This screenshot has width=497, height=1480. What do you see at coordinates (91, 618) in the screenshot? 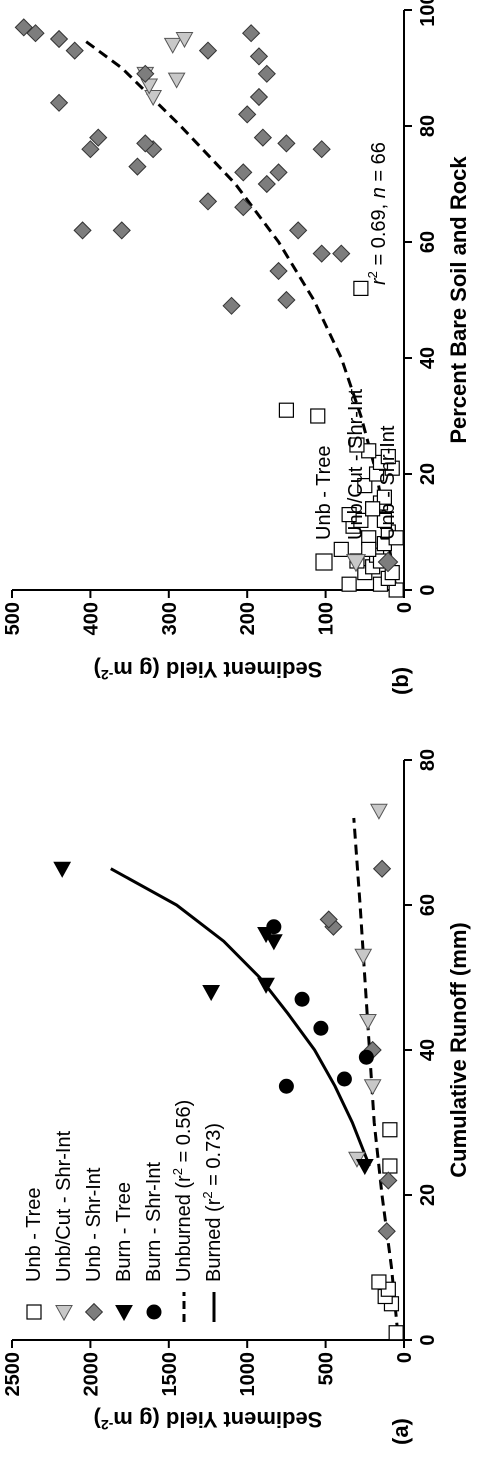
I see `y-tick-label: 400` at bounding box center [91, 618].